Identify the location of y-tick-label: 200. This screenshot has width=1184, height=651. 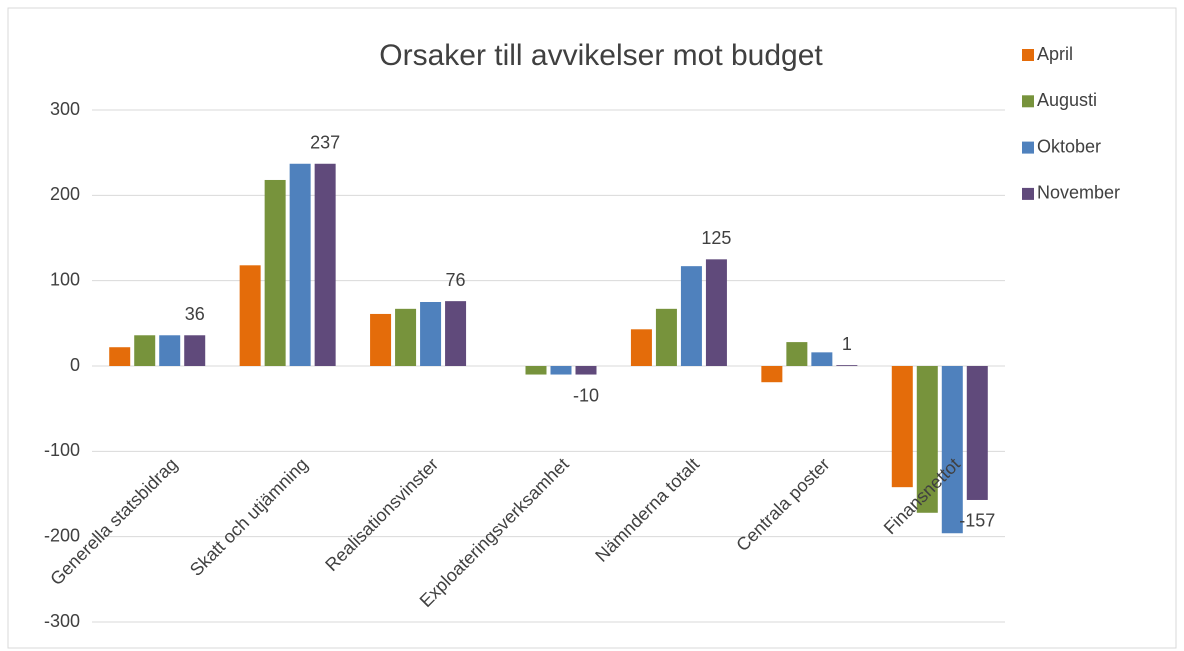
(65, 194).